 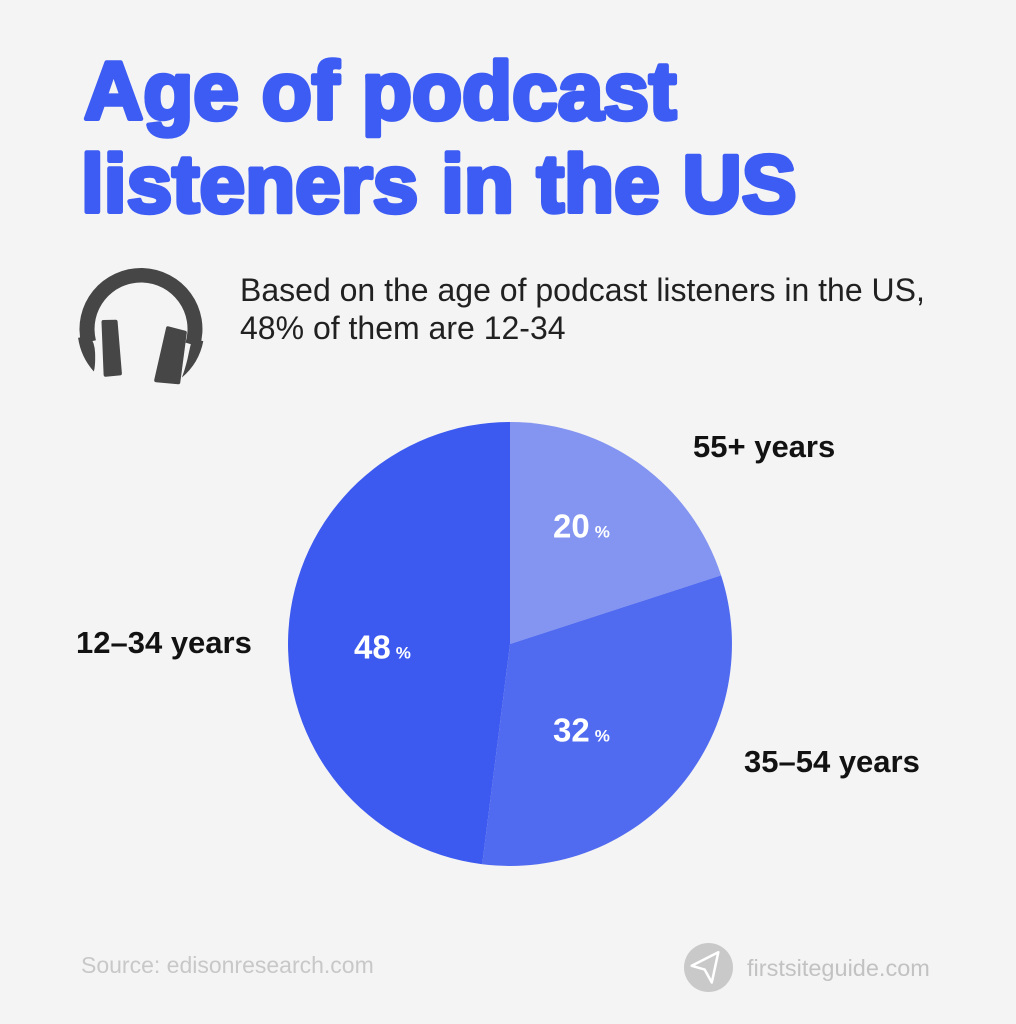 What do you see at coordinates (581, 729) in the screenshot?
I see `svg-text: 32%` at bounding box center [581, 729].